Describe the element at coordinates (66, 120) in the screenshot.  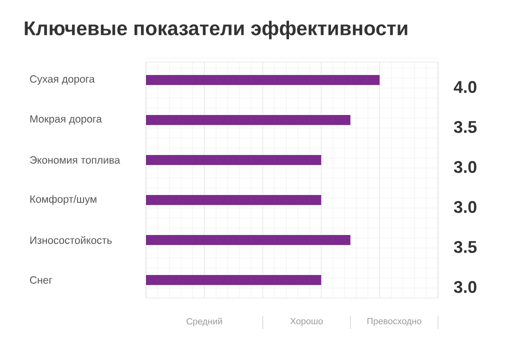
I see `y-tick-label: Мокрая дорога` at that location.